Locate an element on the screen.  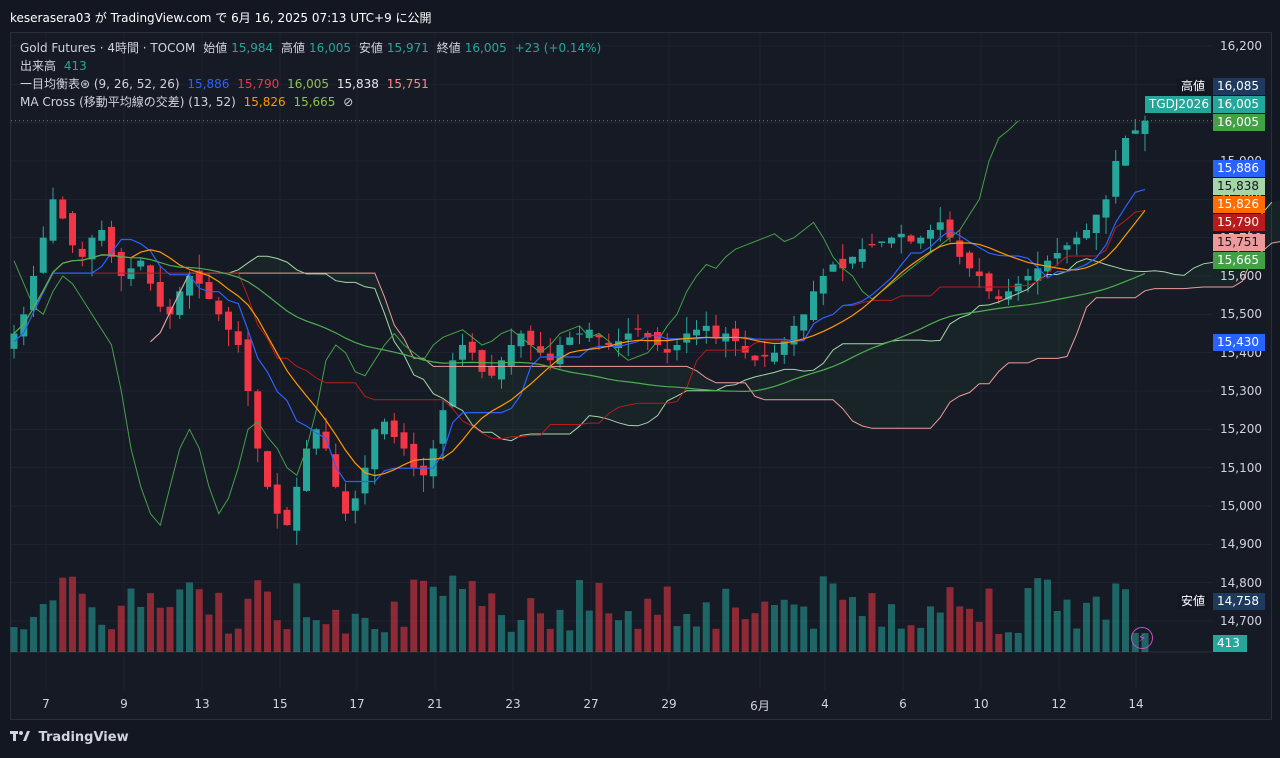
y-tick-label: 14,700 is located at coordinates (1241, 621).